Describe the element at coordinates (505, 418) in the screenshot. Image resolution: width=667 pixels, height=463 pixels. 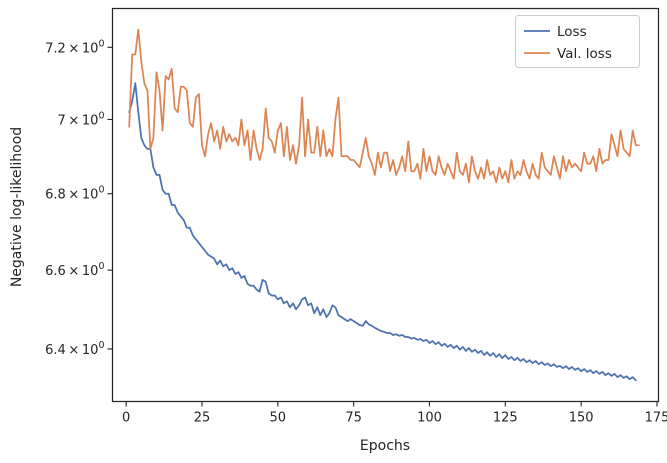
I see `x-tick-label: 125` at that location.